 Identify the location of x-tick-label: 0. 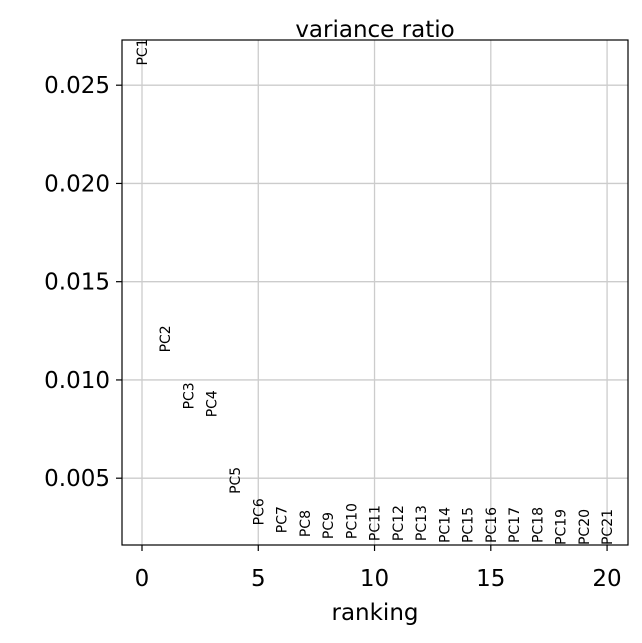
(142, 579).